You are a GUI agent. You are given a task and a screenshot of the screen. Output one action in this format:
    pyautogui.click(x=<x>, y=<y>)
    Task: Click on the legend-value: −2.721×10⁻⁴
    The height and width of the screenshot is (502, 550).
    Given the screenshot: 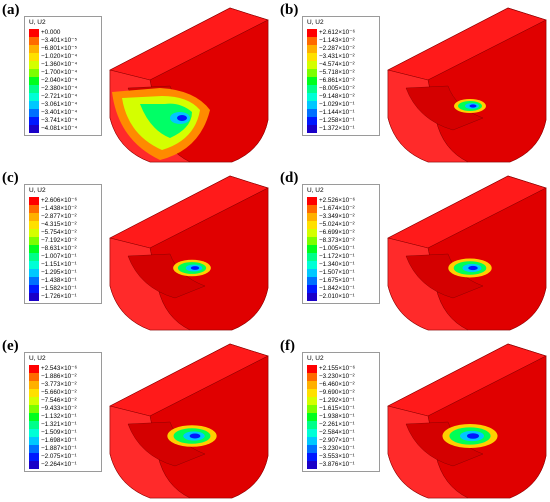 What is the action you would take?
    pyautogui.click(x=59, y=96)
    